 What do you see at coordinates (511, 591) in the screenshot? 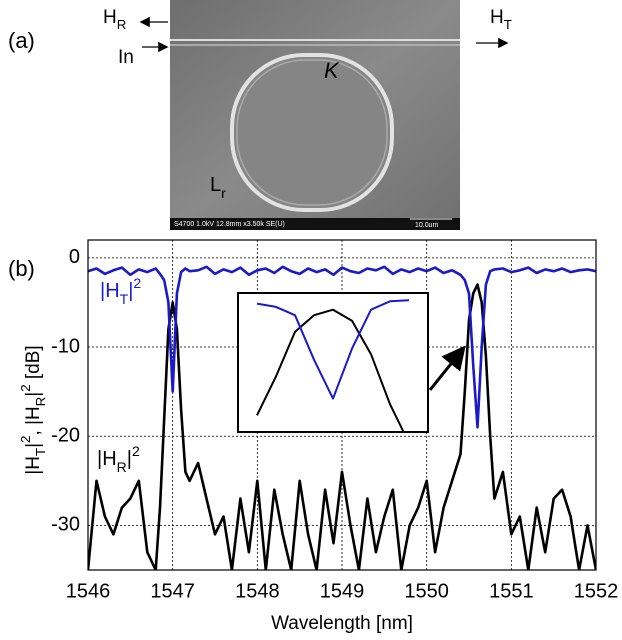
I see `x-tick-label: 1551` at bounding box center [511, 591].